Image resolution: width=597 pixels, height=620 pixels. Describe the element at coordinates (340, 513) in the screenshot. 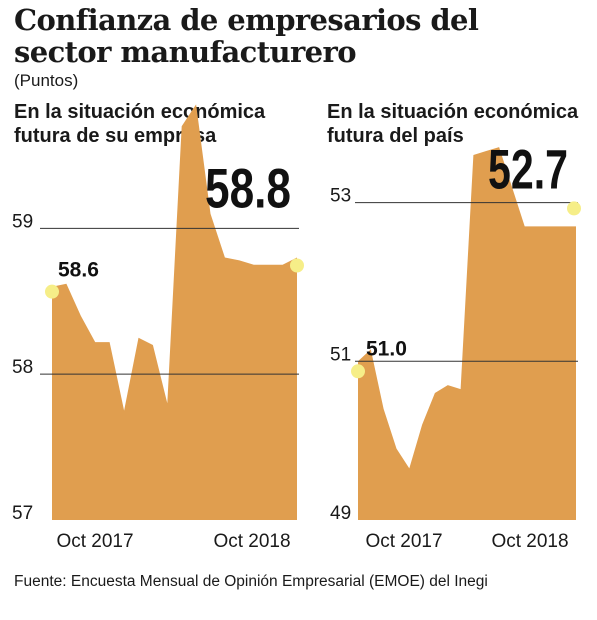

I see `y-tick-label: 49` at that location.